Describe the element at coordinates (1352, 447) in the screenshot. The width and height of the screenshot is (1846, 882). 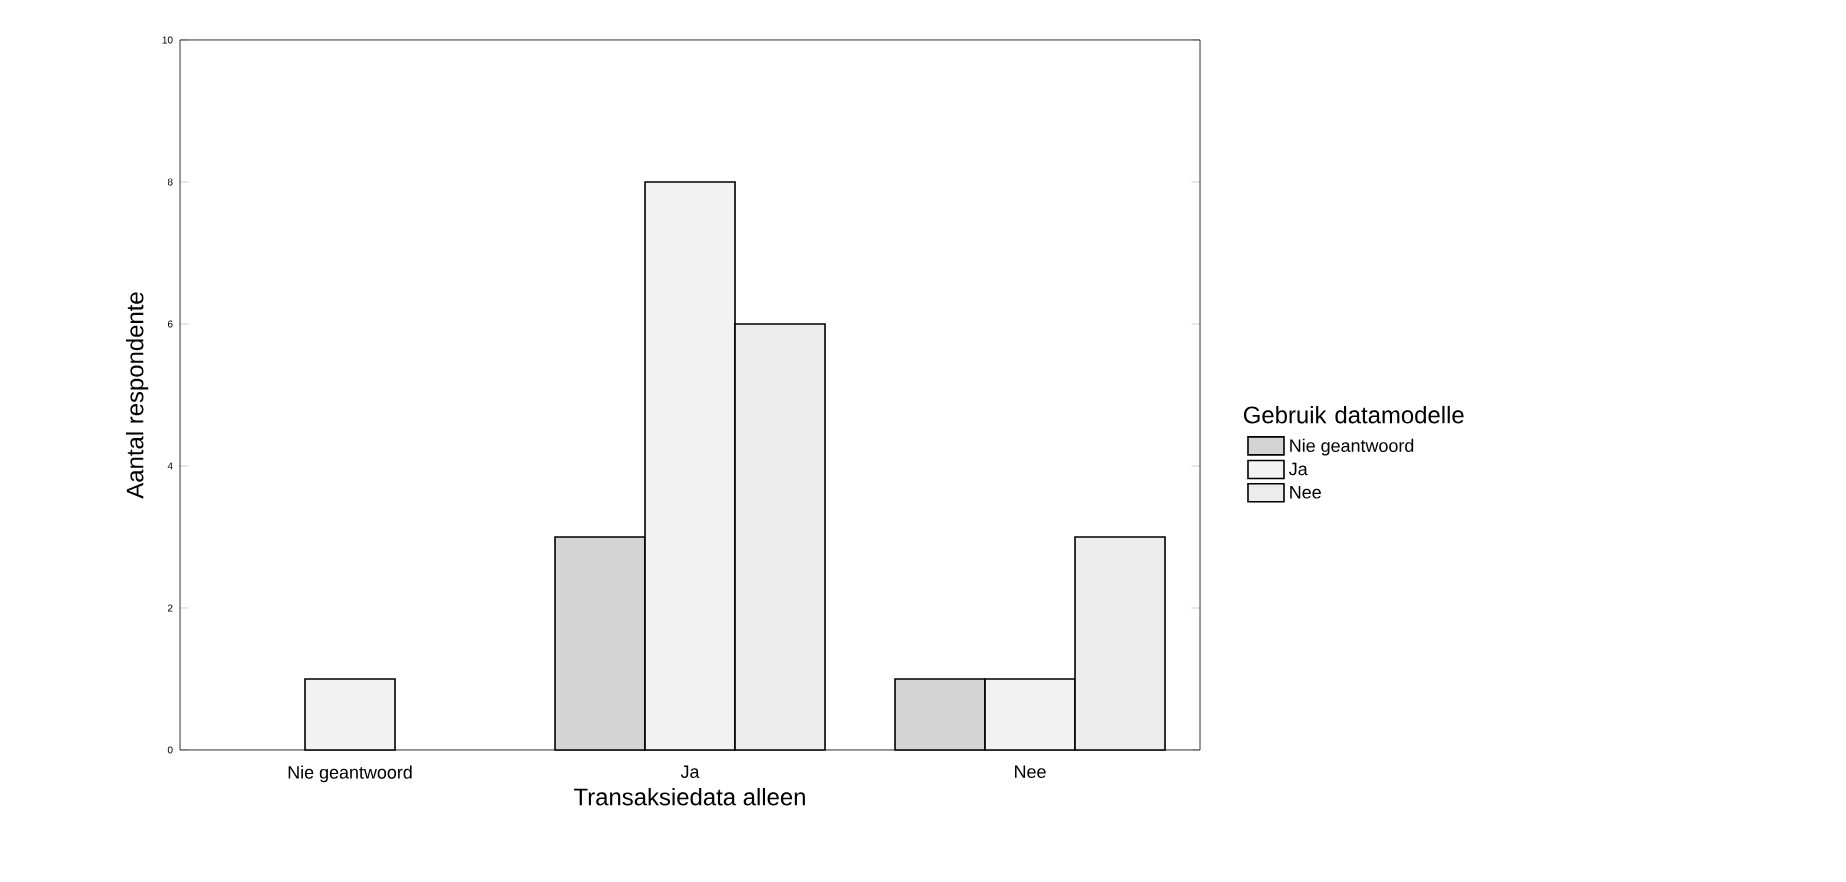
I see `legend-label: Nie geantwoord` at that location.